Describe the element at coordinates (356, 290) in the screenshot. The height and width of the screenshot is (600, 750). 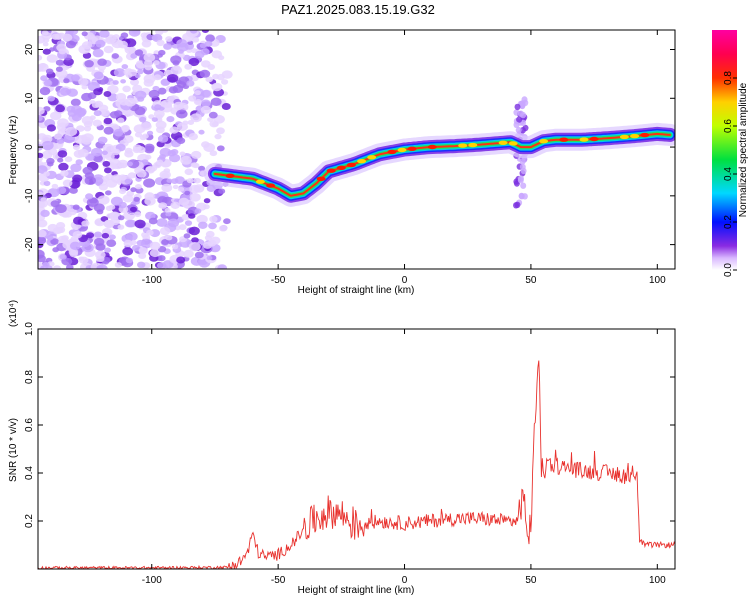
I see `spectrogram-xlabel: Height of straight line (km)` at that location.